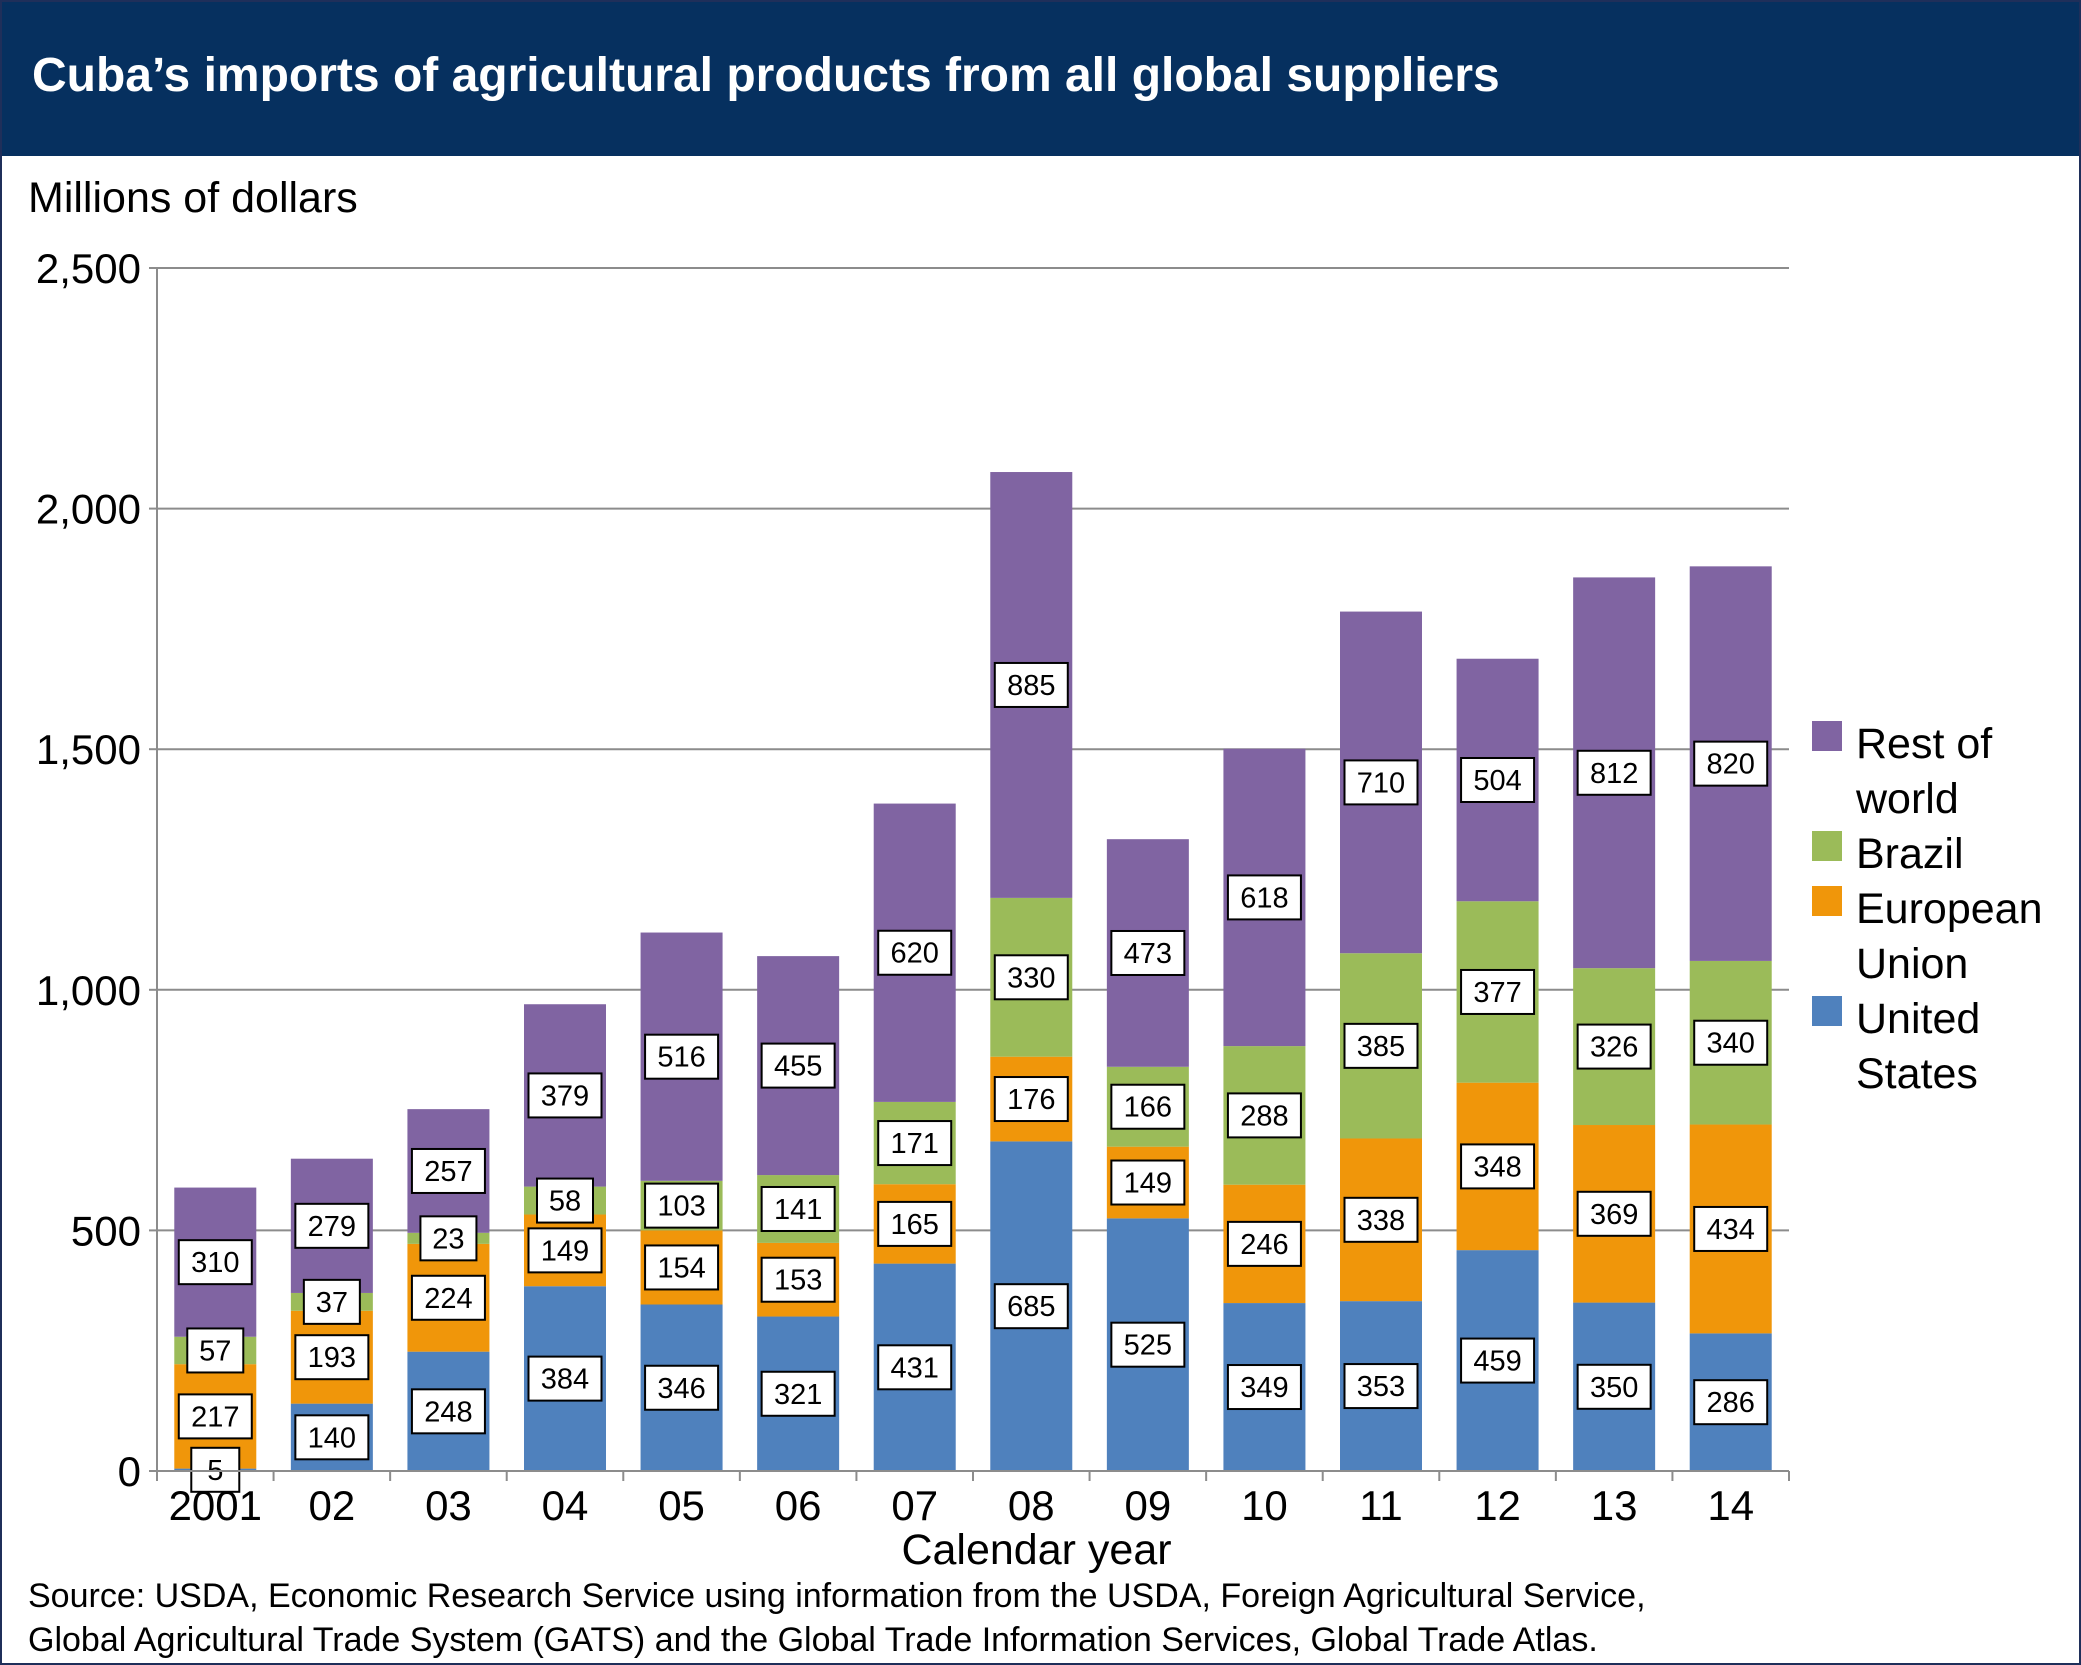 The height and width of the screenshot is (1665, 2081). I want to click on data-label: 310, so click(215, 1263).